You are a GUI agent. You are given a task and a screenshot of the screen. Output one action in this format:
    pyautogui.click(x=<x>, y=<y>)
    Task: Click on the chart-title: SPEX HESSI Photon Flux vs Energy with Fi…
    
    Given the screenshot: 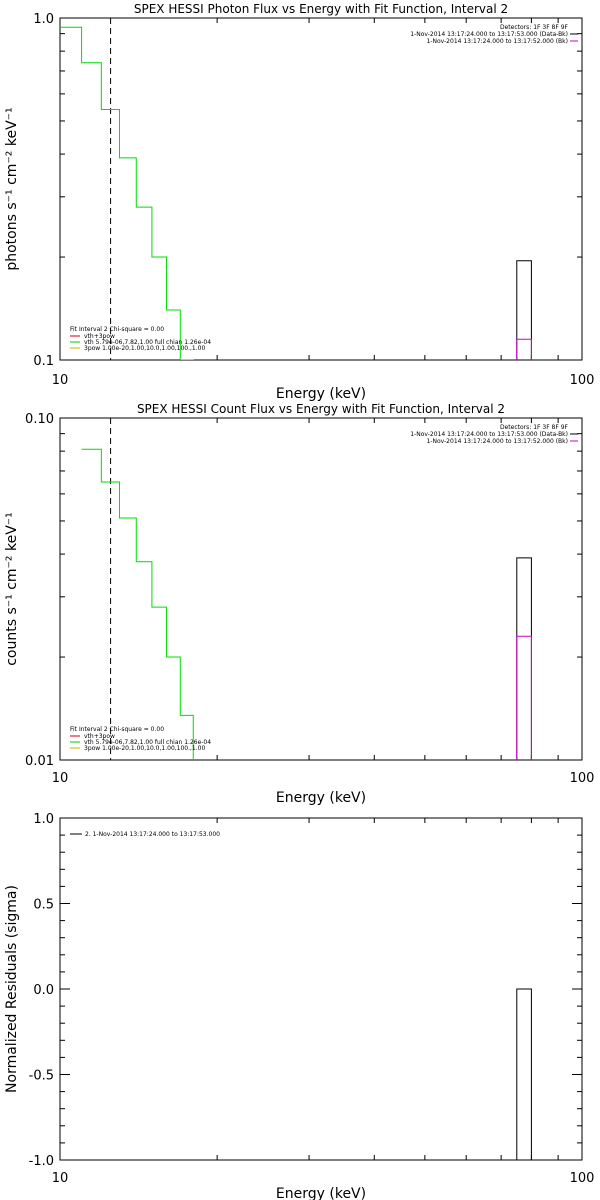 What is the action you would take?
    pyautogui.click(x=321, y=9)
    